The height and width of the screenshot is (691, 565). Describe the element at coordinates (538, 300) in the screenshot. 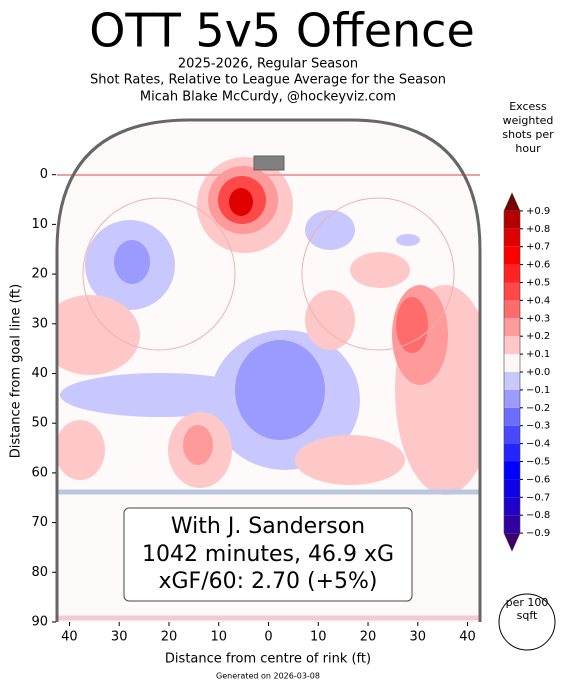

I see `colorbar-tick-label: +0.4` at that location.